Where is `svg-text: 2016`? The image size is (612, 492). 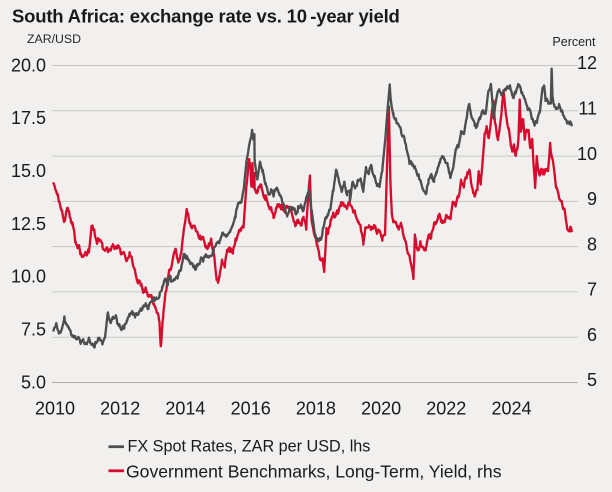 svg-text: 2016 is located at coordinates (251, 408).